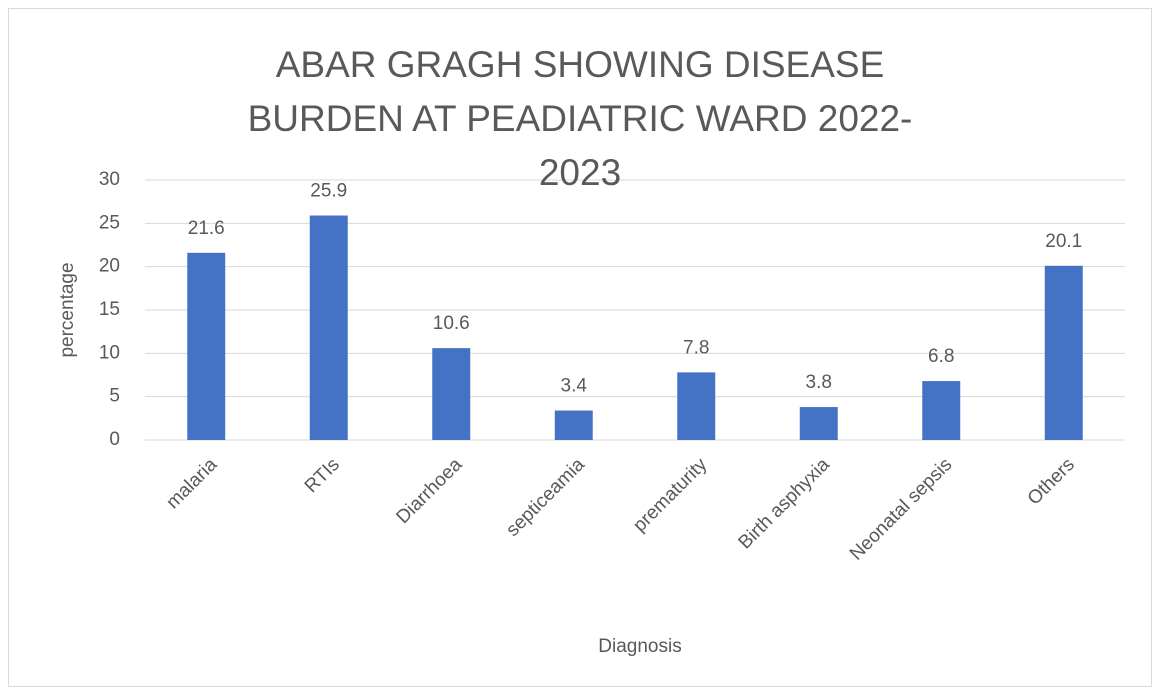  I want to click on data-label: 3.8, so click(819, 382).